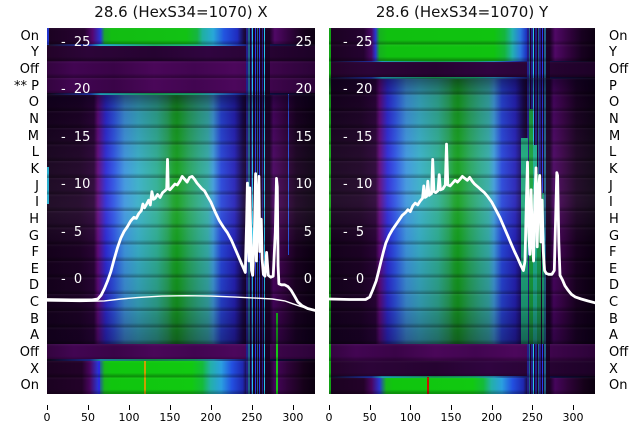  I want to click on row-label: C, so click(614, 303).